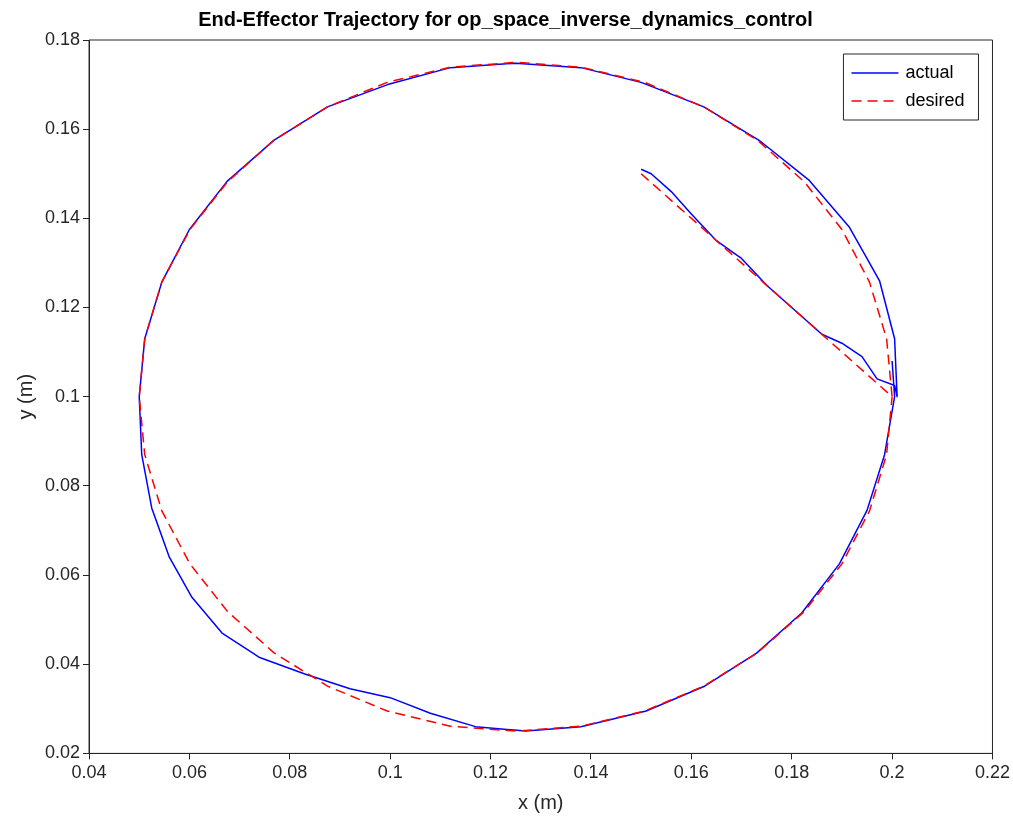 The image size is (1013, 823). I want to click on x-tick-label: 0.18, so click(792, 772).